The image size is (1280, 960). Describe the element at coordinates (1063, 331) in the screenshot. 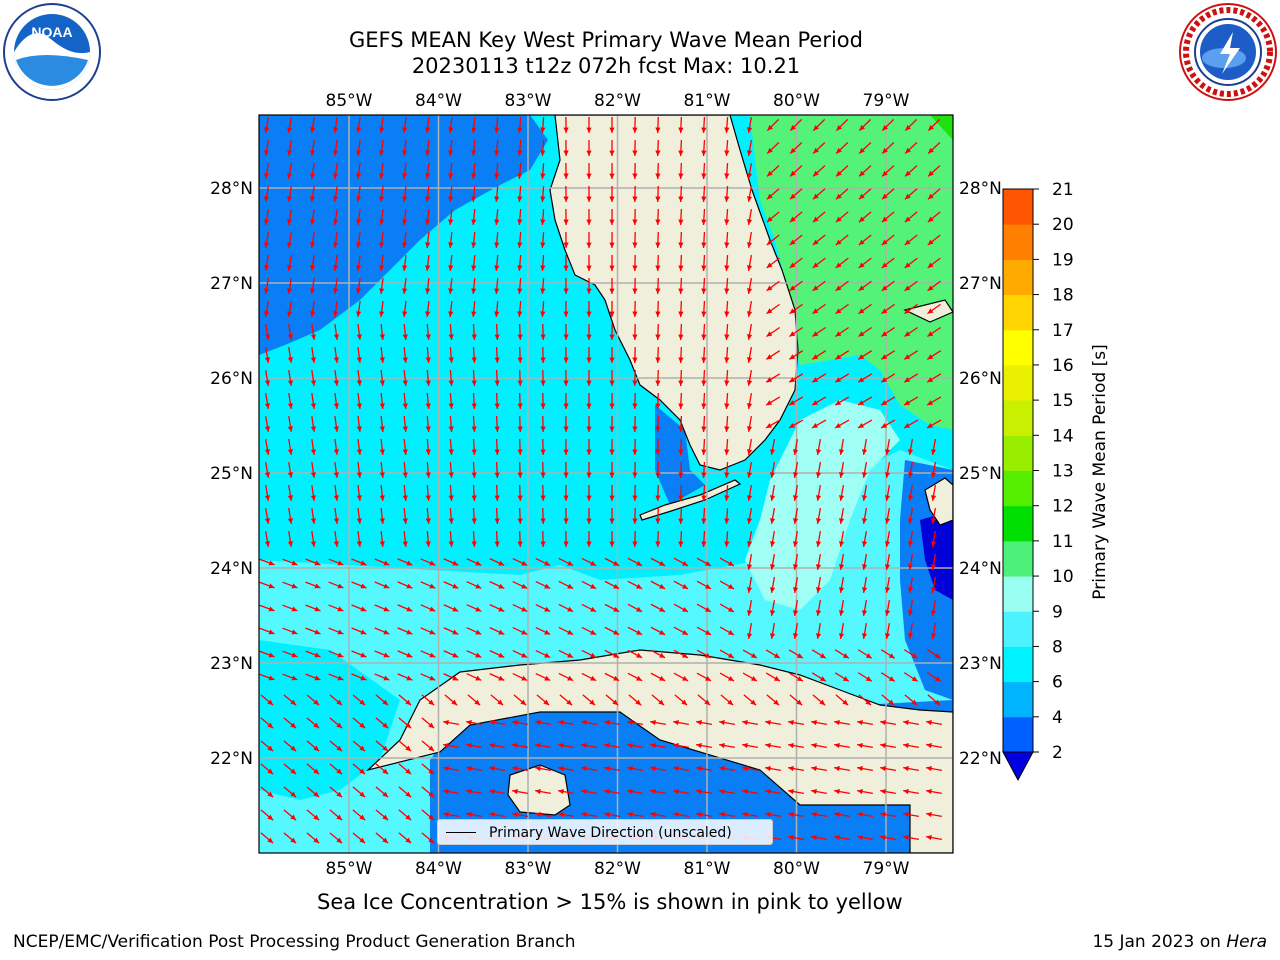

I see `colorbar-tick-label: 17` at that location.